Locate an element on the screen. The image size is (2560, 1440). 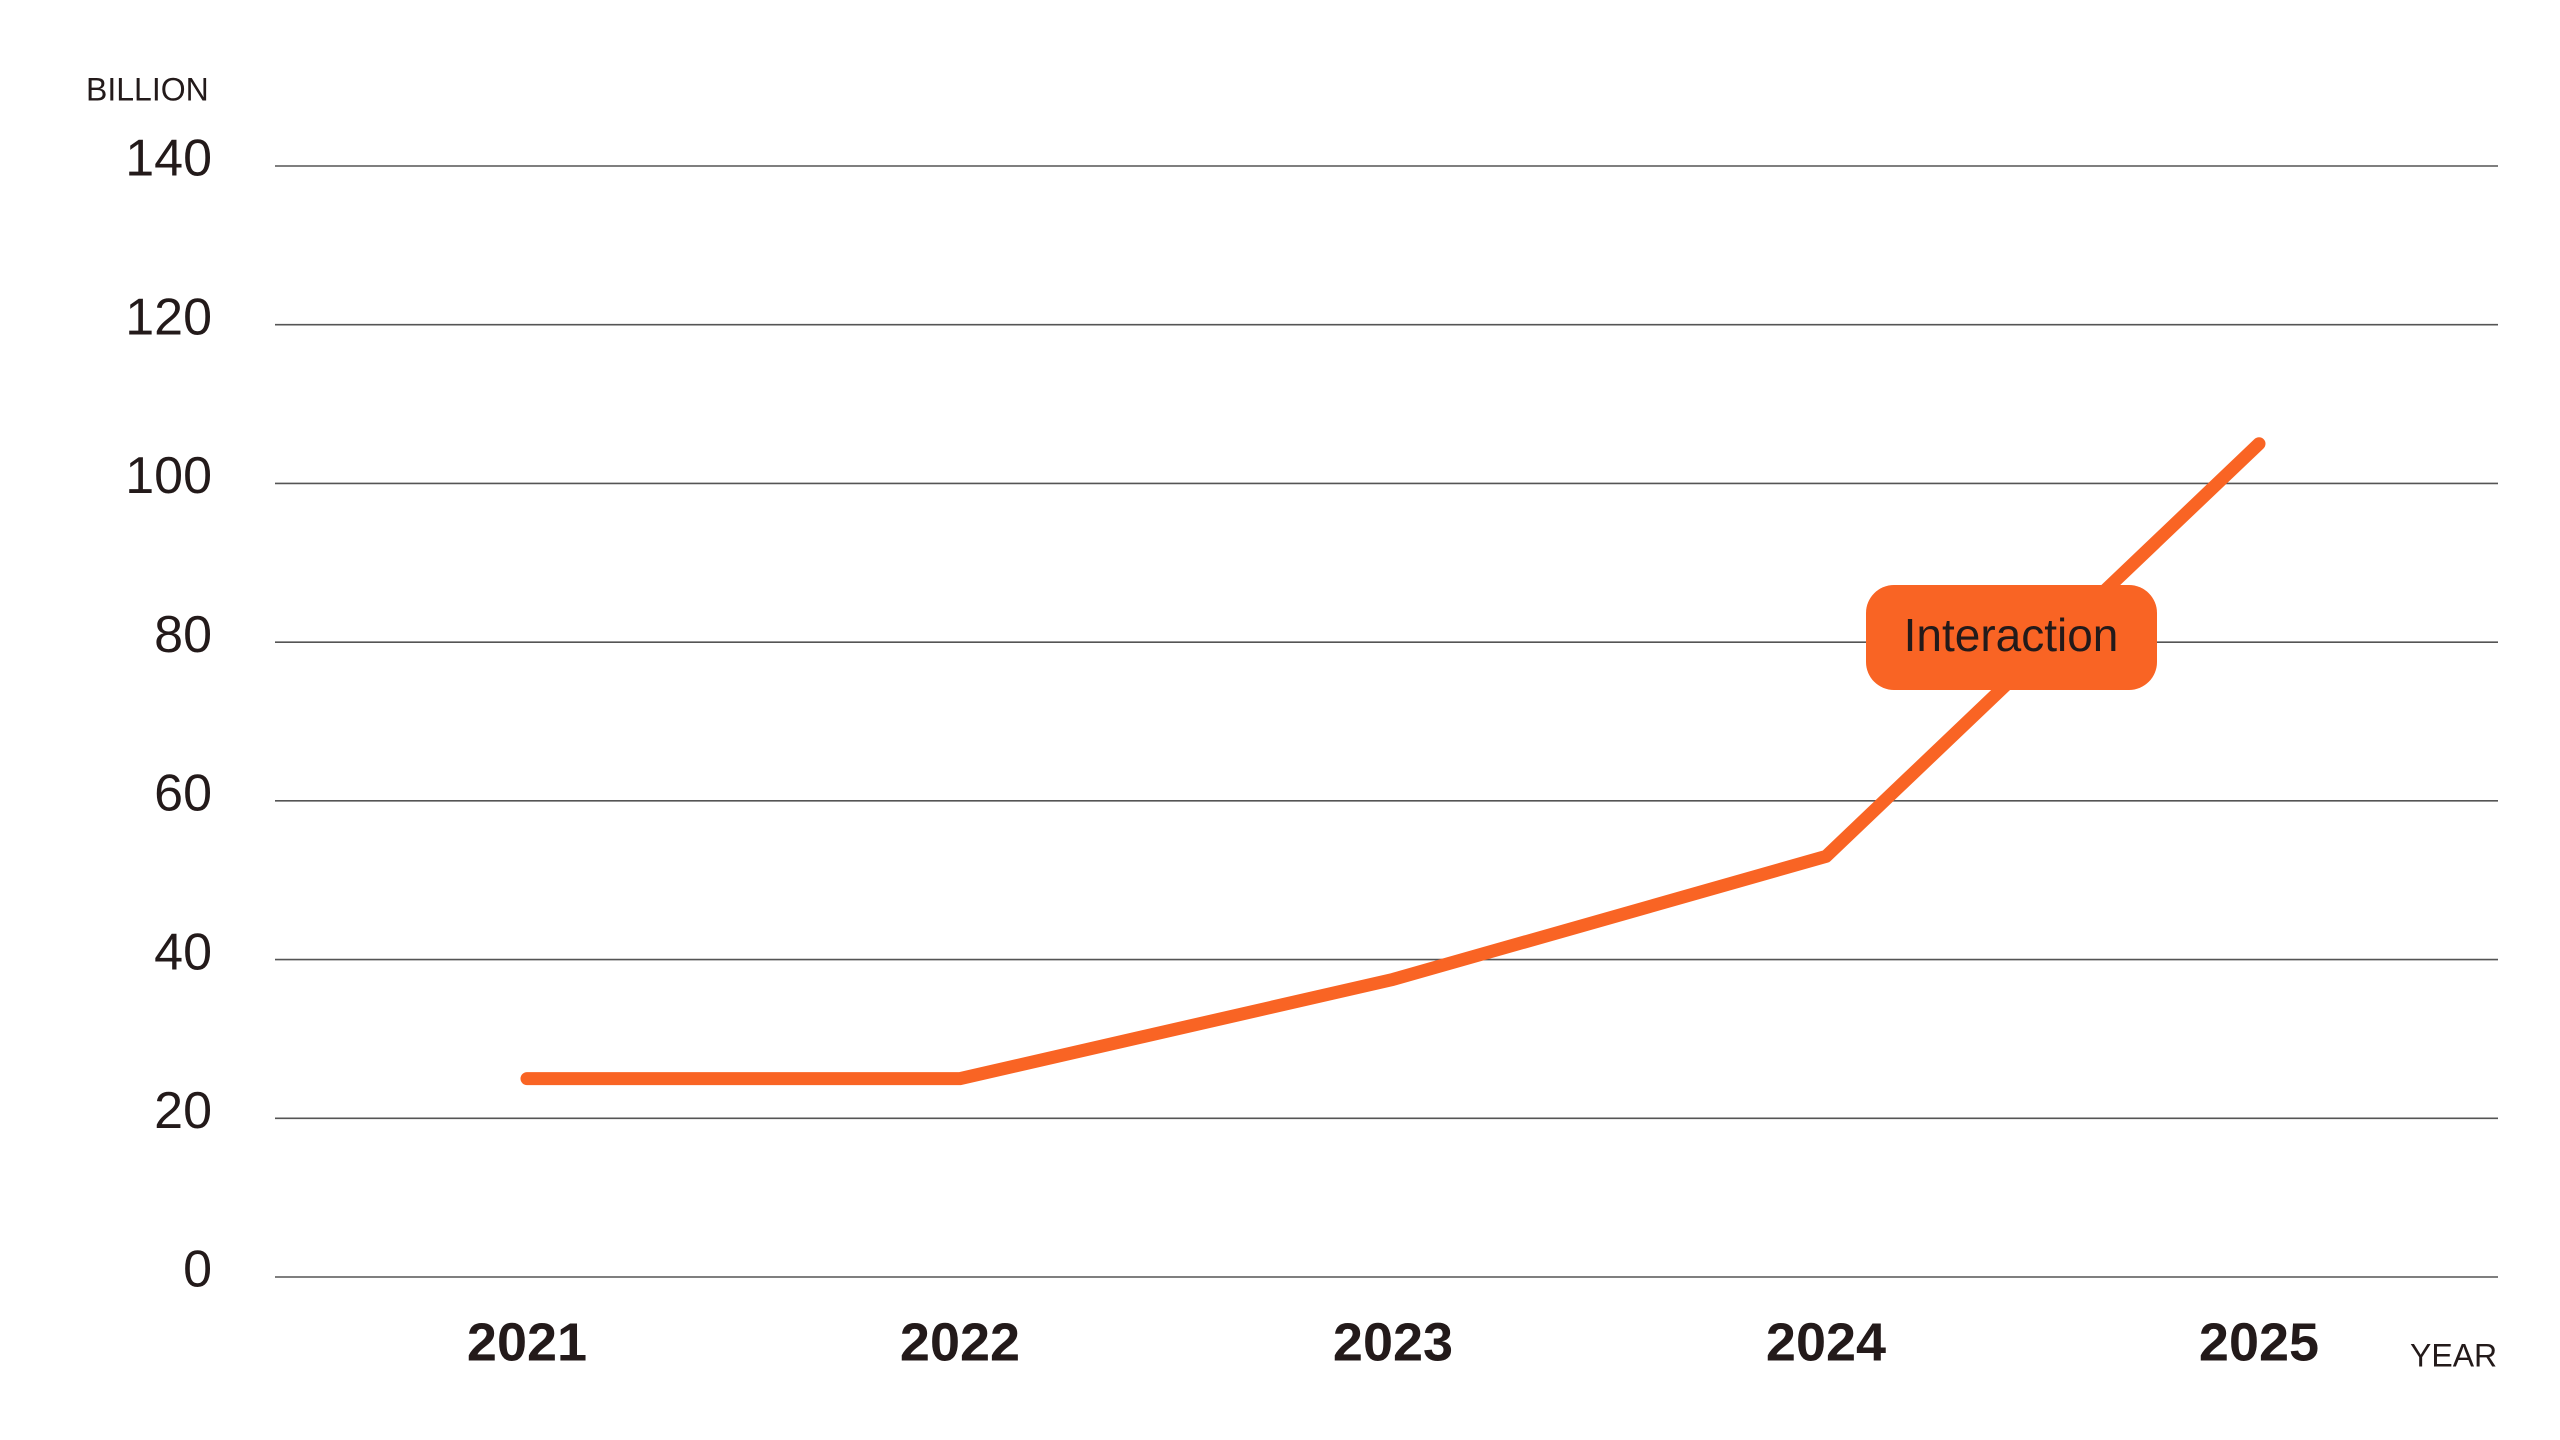
x-tick-label: 2022 is located at coordinates (960, 1342).